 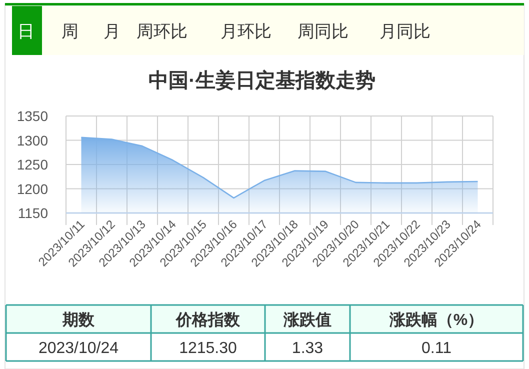 What do you see at coordinates (436, 320) in the screenshot?
I see `text: 涨跌幅（%）` at bounding box center [436, 320].